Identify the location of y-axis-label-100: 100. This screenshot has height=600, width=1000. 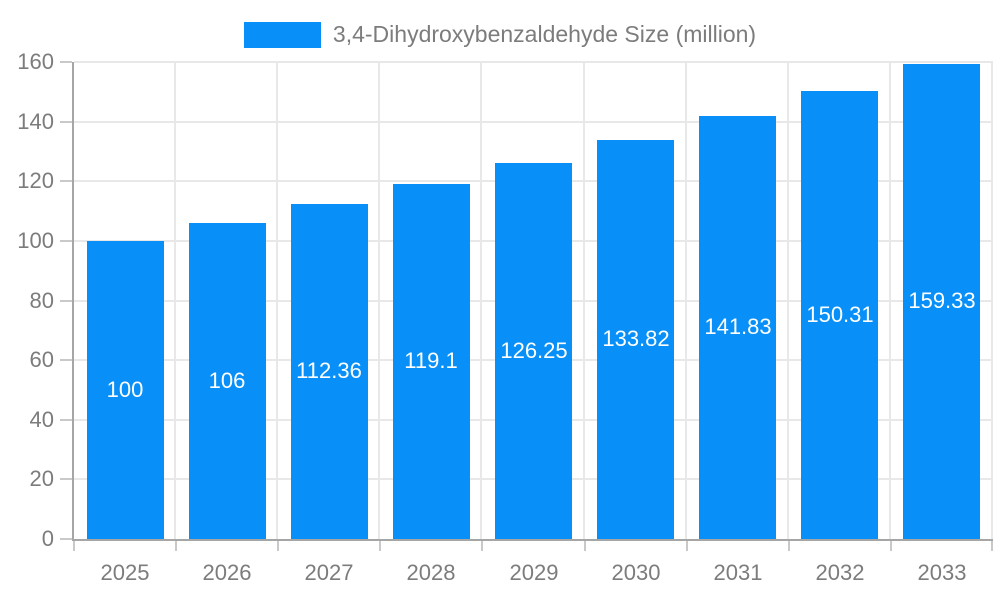
(35, 240).